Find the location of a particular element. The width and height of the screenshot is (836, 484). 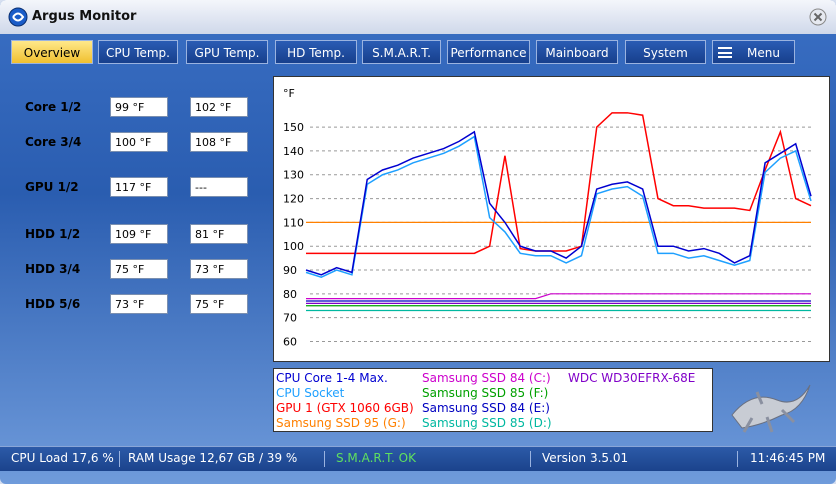

tab: Menu is located at coordinates (753, 52).